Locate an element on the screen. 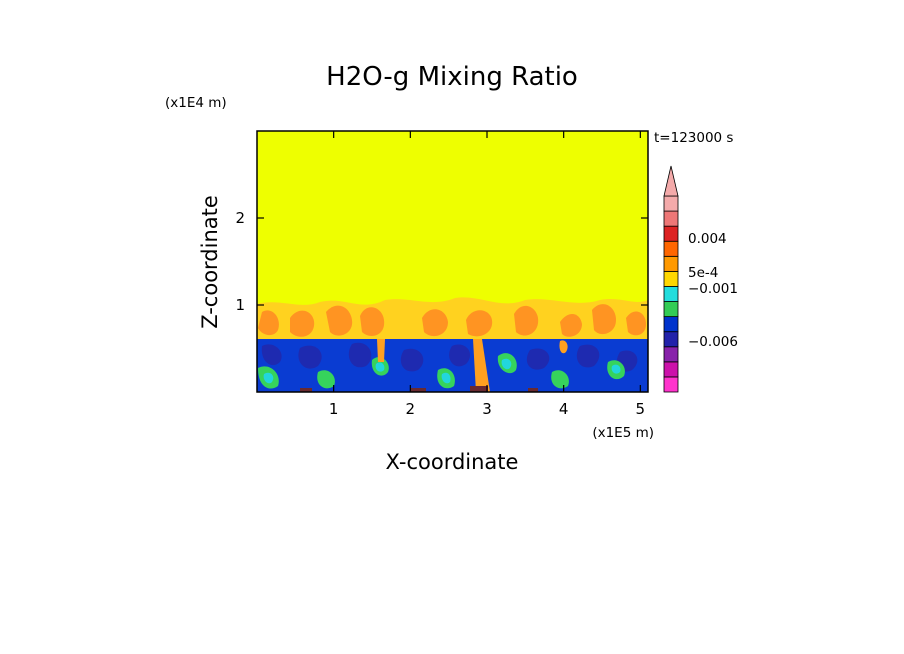 The image size is (904, 654). colorbar-label: 5e-4 is located at coordinates (703, 273).